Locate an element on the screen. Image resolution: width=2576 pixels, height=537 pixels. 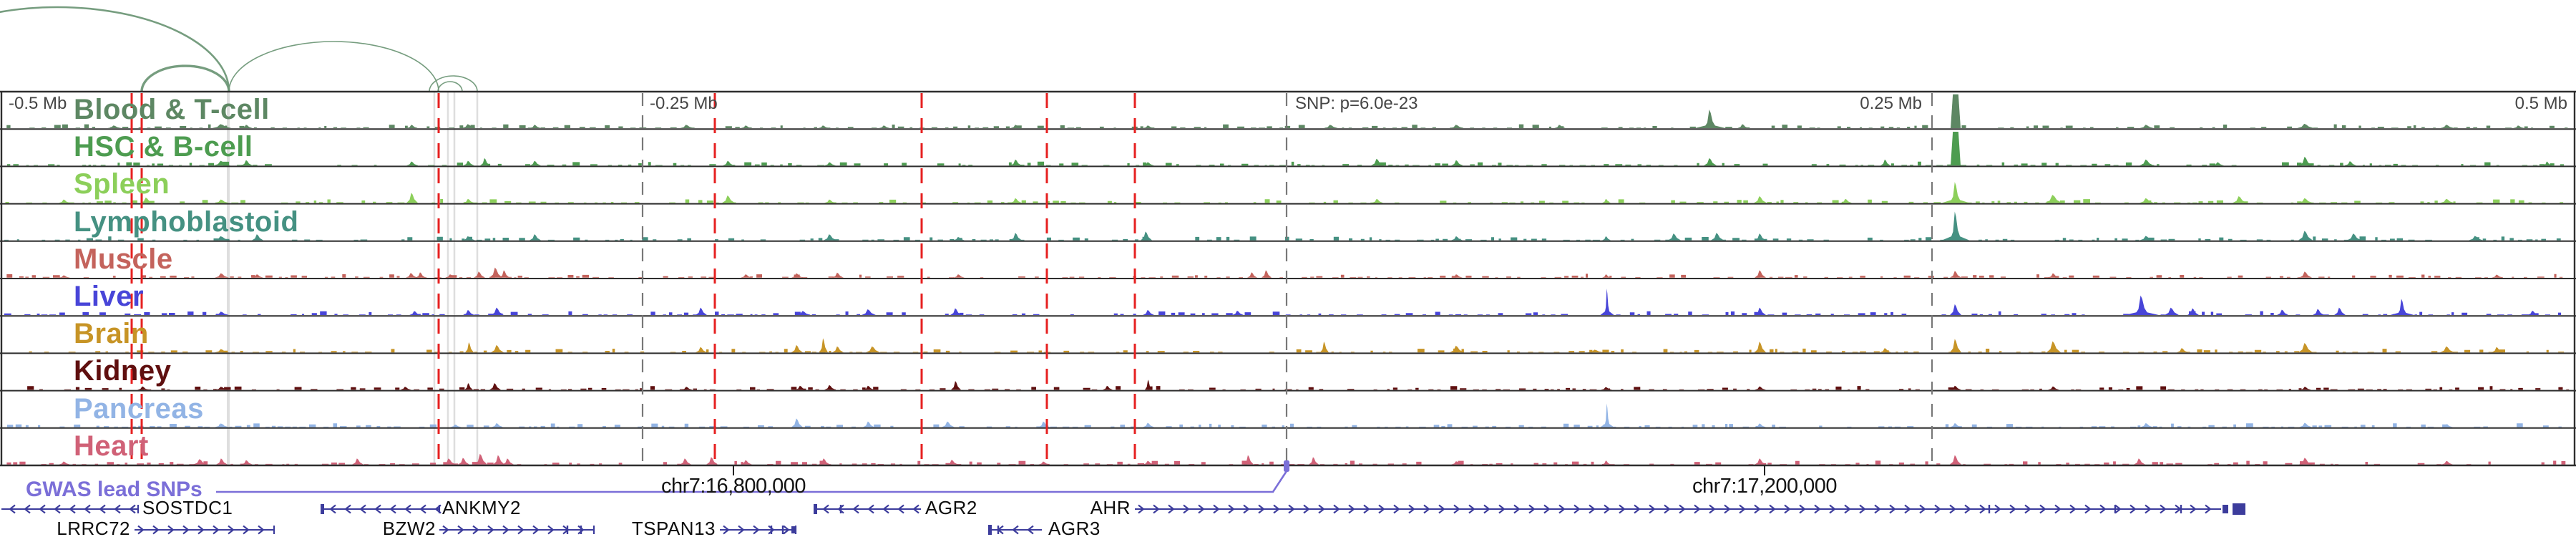
coordinate-label-right: chr7:17,200,000 is located at coordinates (1765, 486).